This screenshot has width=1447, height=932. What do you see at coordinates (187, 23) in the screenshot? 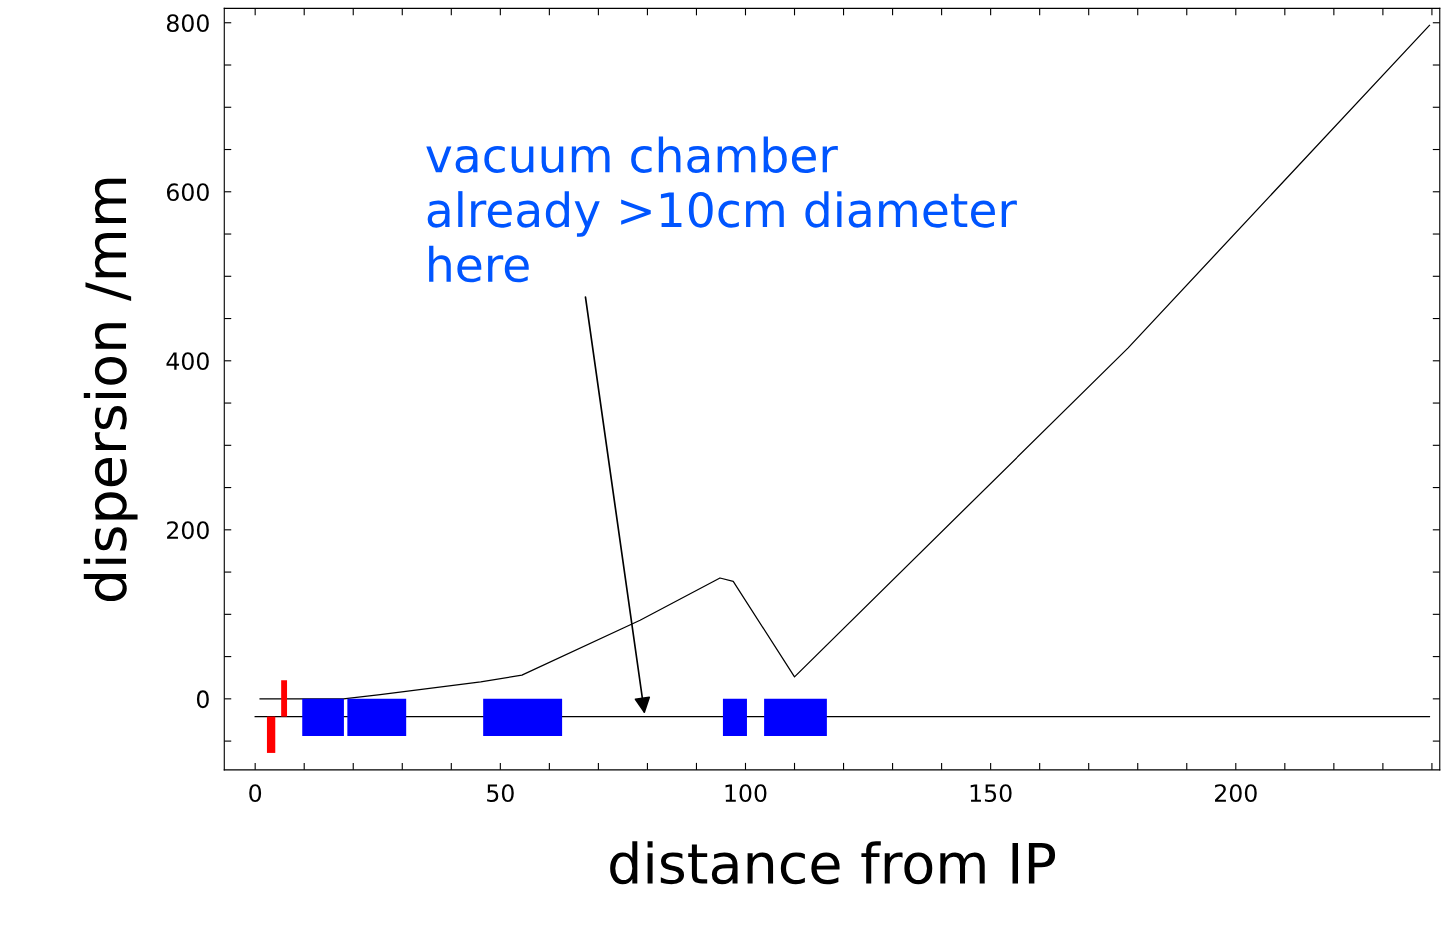
I see `y-tick-label: 800` at bounding box center [187, 23].